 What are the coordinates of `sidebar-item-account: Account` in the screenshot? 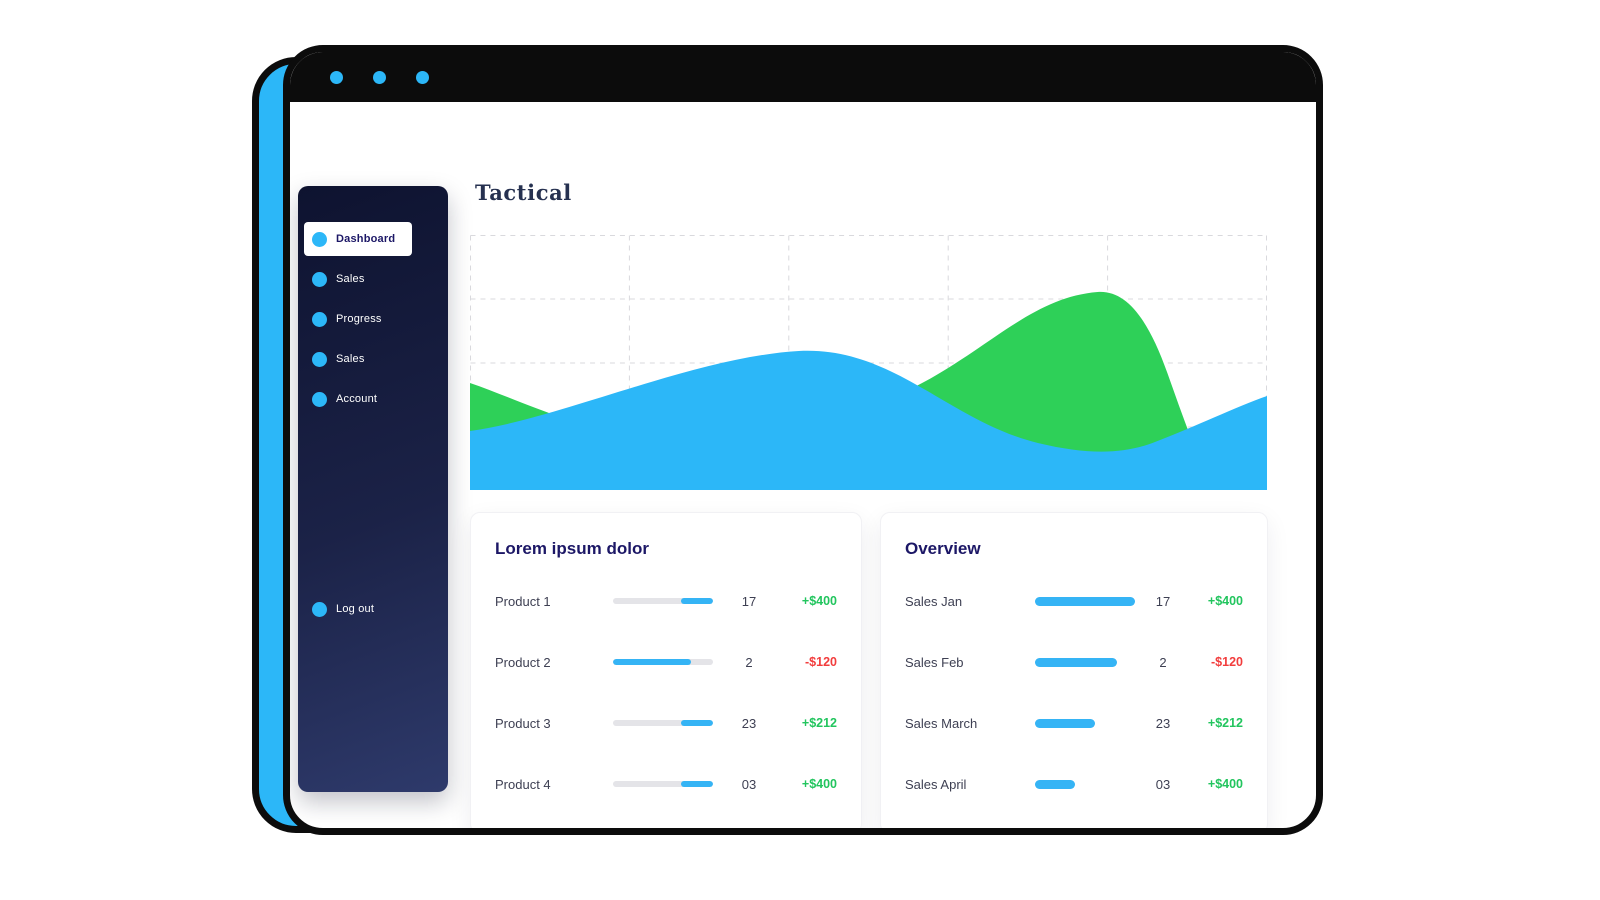 It's located at (373, 399).